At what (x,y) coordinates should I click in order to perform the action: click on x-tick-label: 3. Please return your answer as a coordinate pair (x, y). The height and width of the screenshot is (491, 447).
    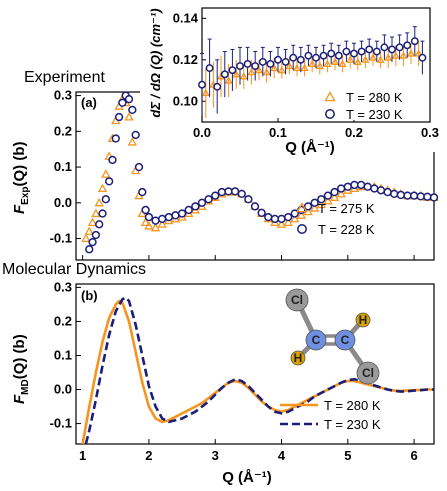
    Looking at the image, I should click on (215, 455).